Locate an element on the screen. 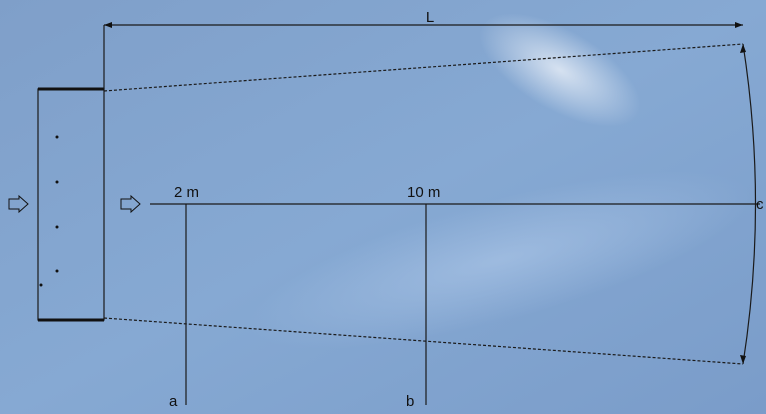 The image size is (766, 414). length-label: L is located at coordinates (430, 17).